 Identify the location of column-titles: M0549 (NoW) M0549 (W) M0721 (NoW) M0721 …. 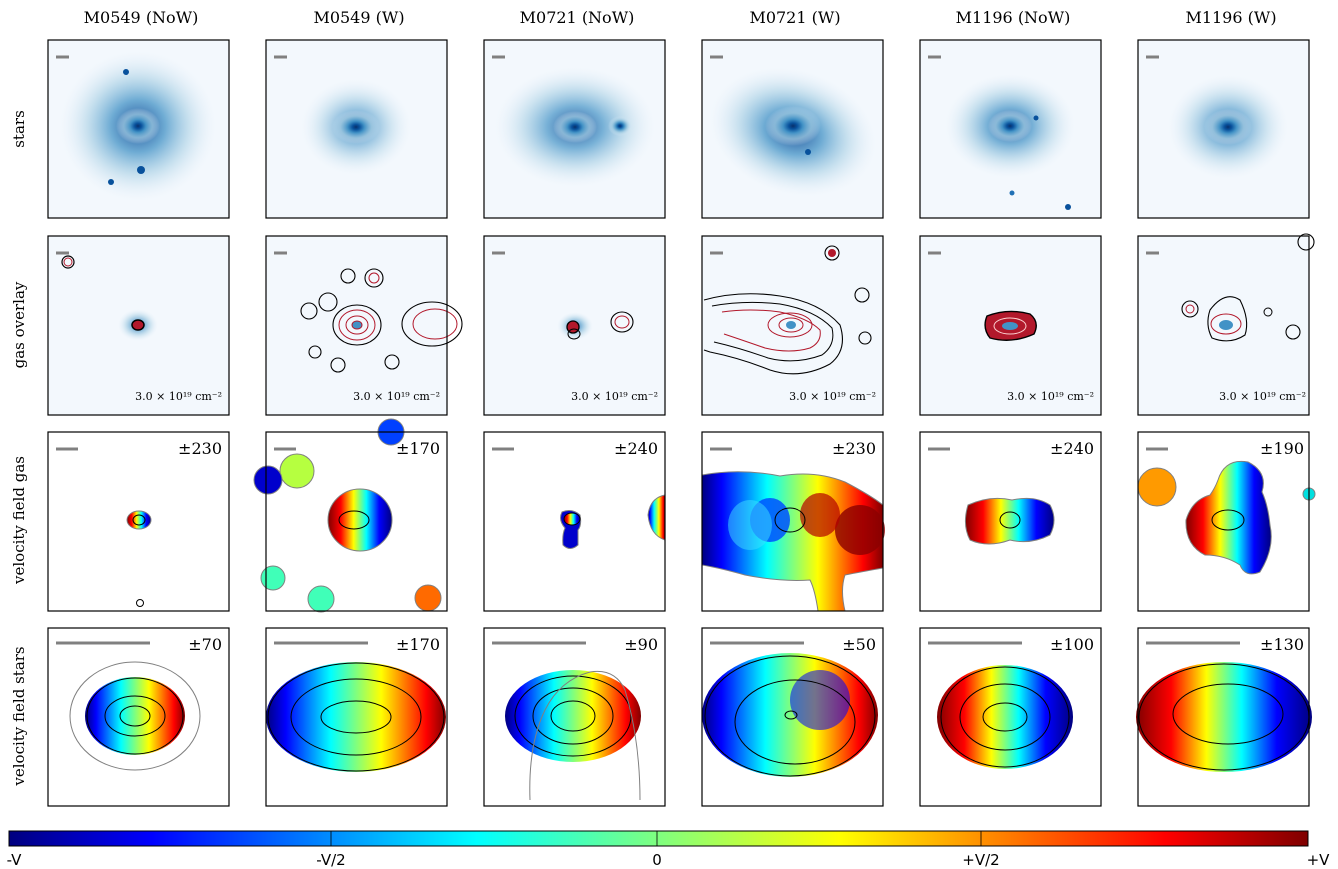
(680, 17).